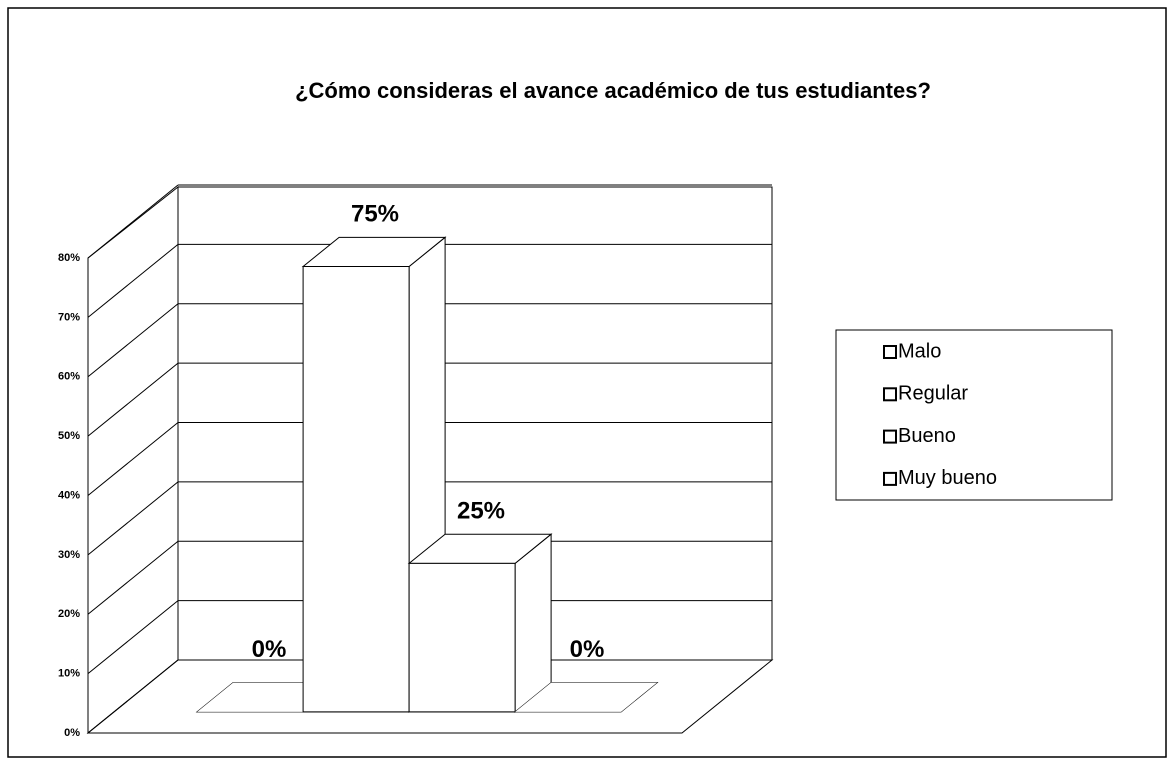  What do you see at coordinates (69, 614) in the screenshot?
I see `y-tick-label: 20%` at bounding box center [69, 614].